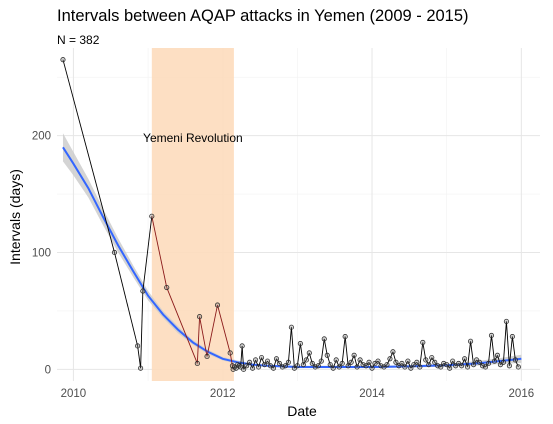 This screenshot has width=553, height=424. I want to click on x-axis-label: Date, so click(302, 411).